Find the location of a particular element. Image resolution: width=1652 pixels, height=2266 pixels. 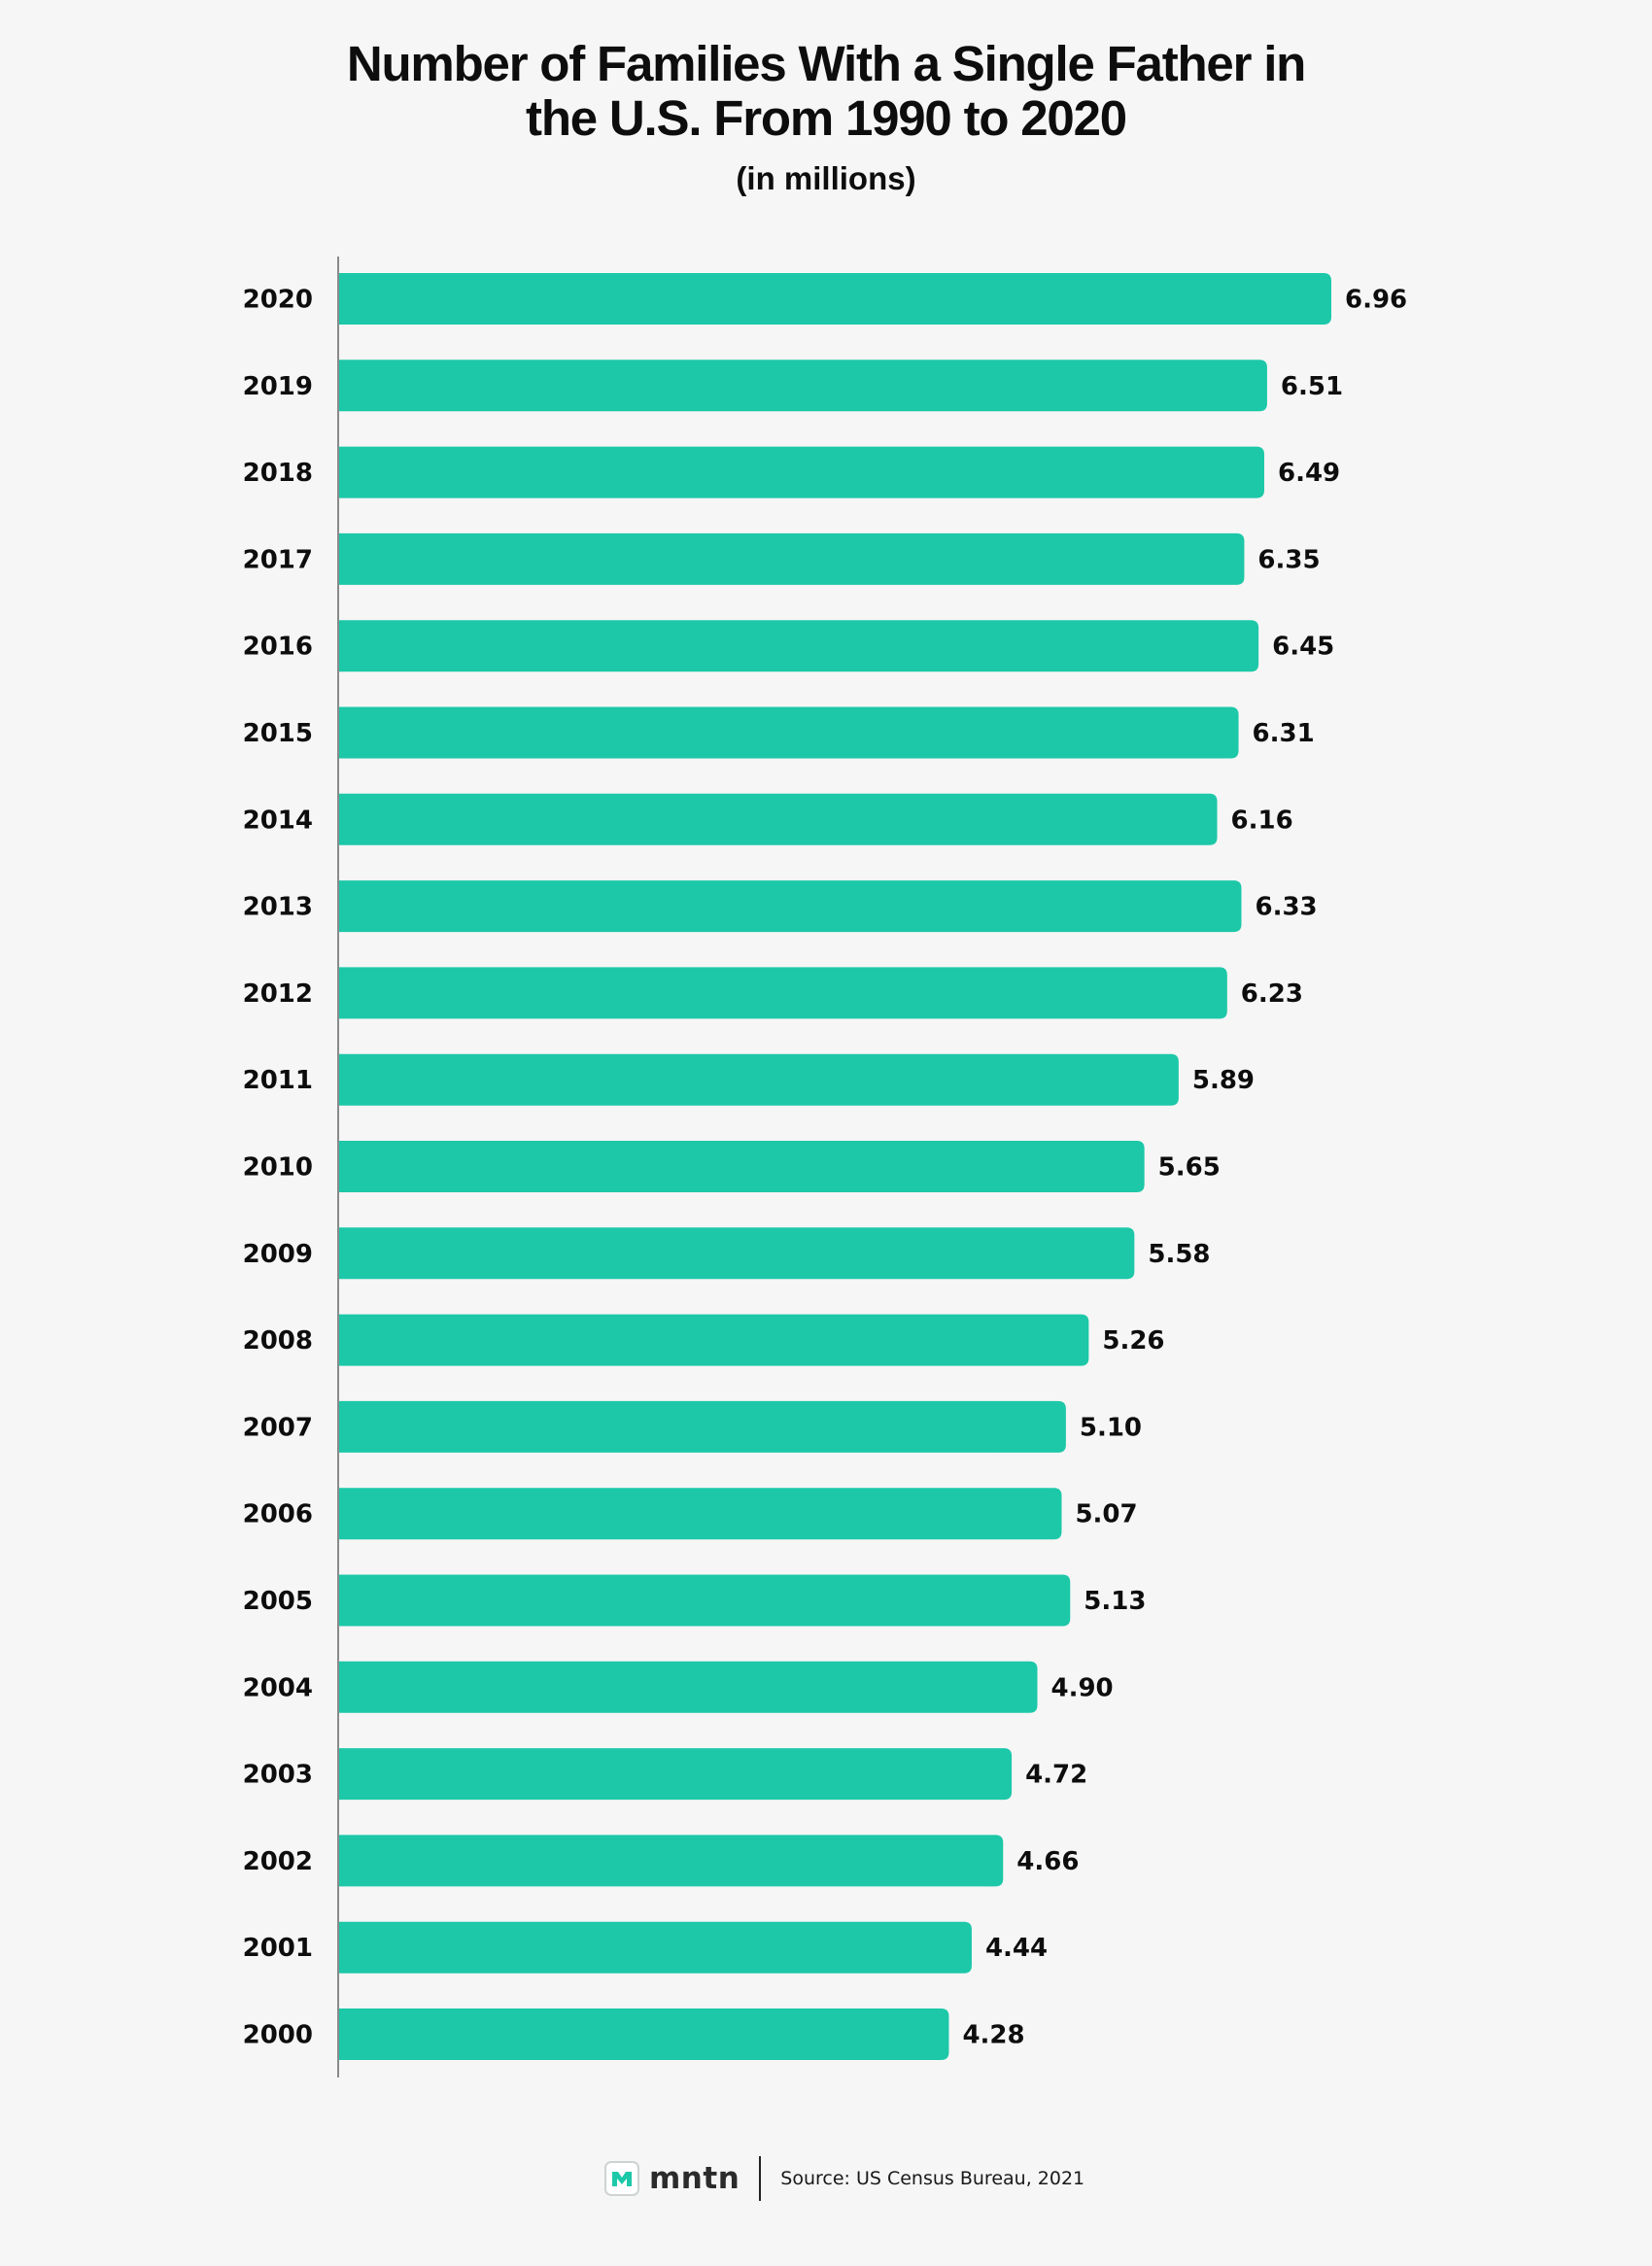

bar-2000 is located at coordinates (644, 2034).